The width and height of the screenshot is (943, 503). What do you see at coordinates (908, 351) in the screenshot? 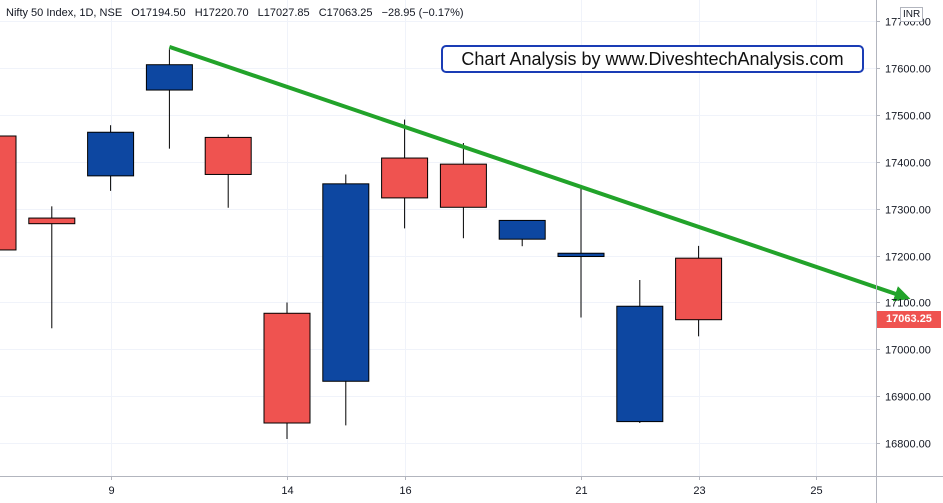
I see `price-tick-label: 17000.00` at bounding box center [908, 351].